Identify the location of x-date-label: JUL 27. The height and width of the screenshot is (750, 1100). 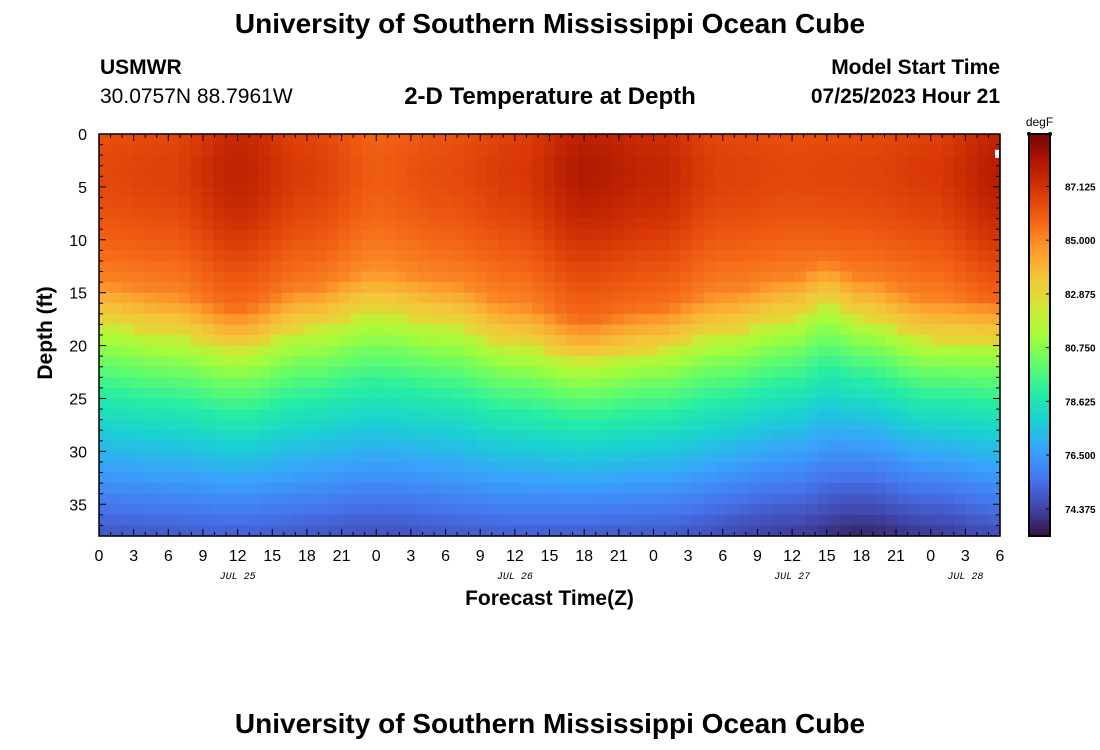
(792, 577).